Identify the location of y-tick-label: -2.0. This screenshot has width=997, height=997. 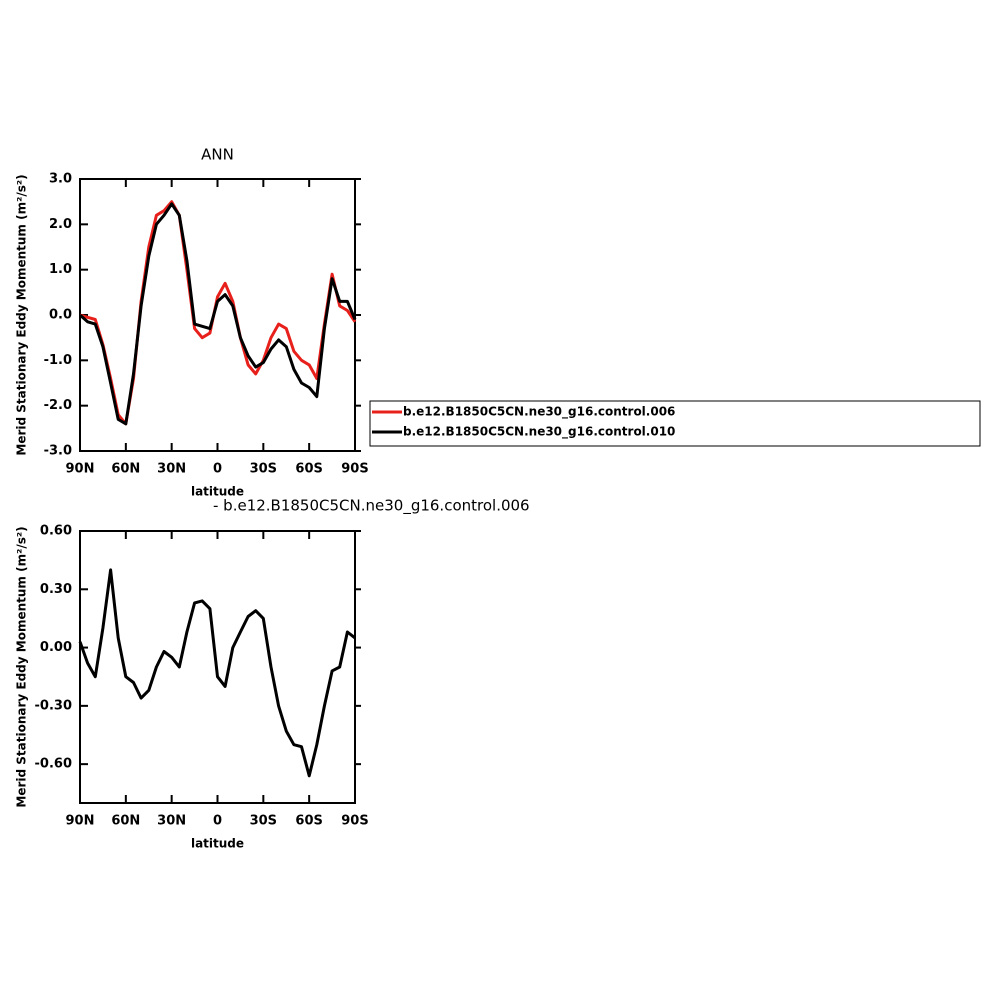
(58, 405).